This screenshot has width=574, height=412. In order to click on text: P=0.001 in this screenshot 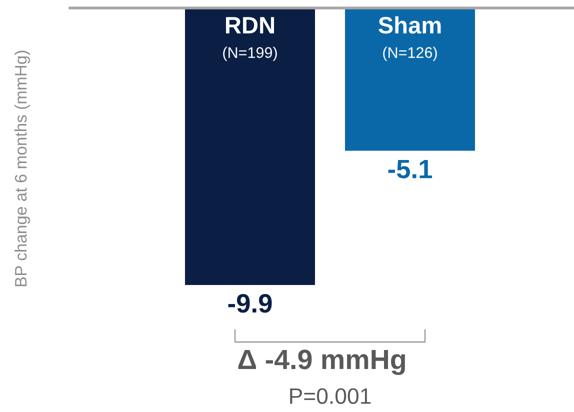, I will do `click(330, 396)`.